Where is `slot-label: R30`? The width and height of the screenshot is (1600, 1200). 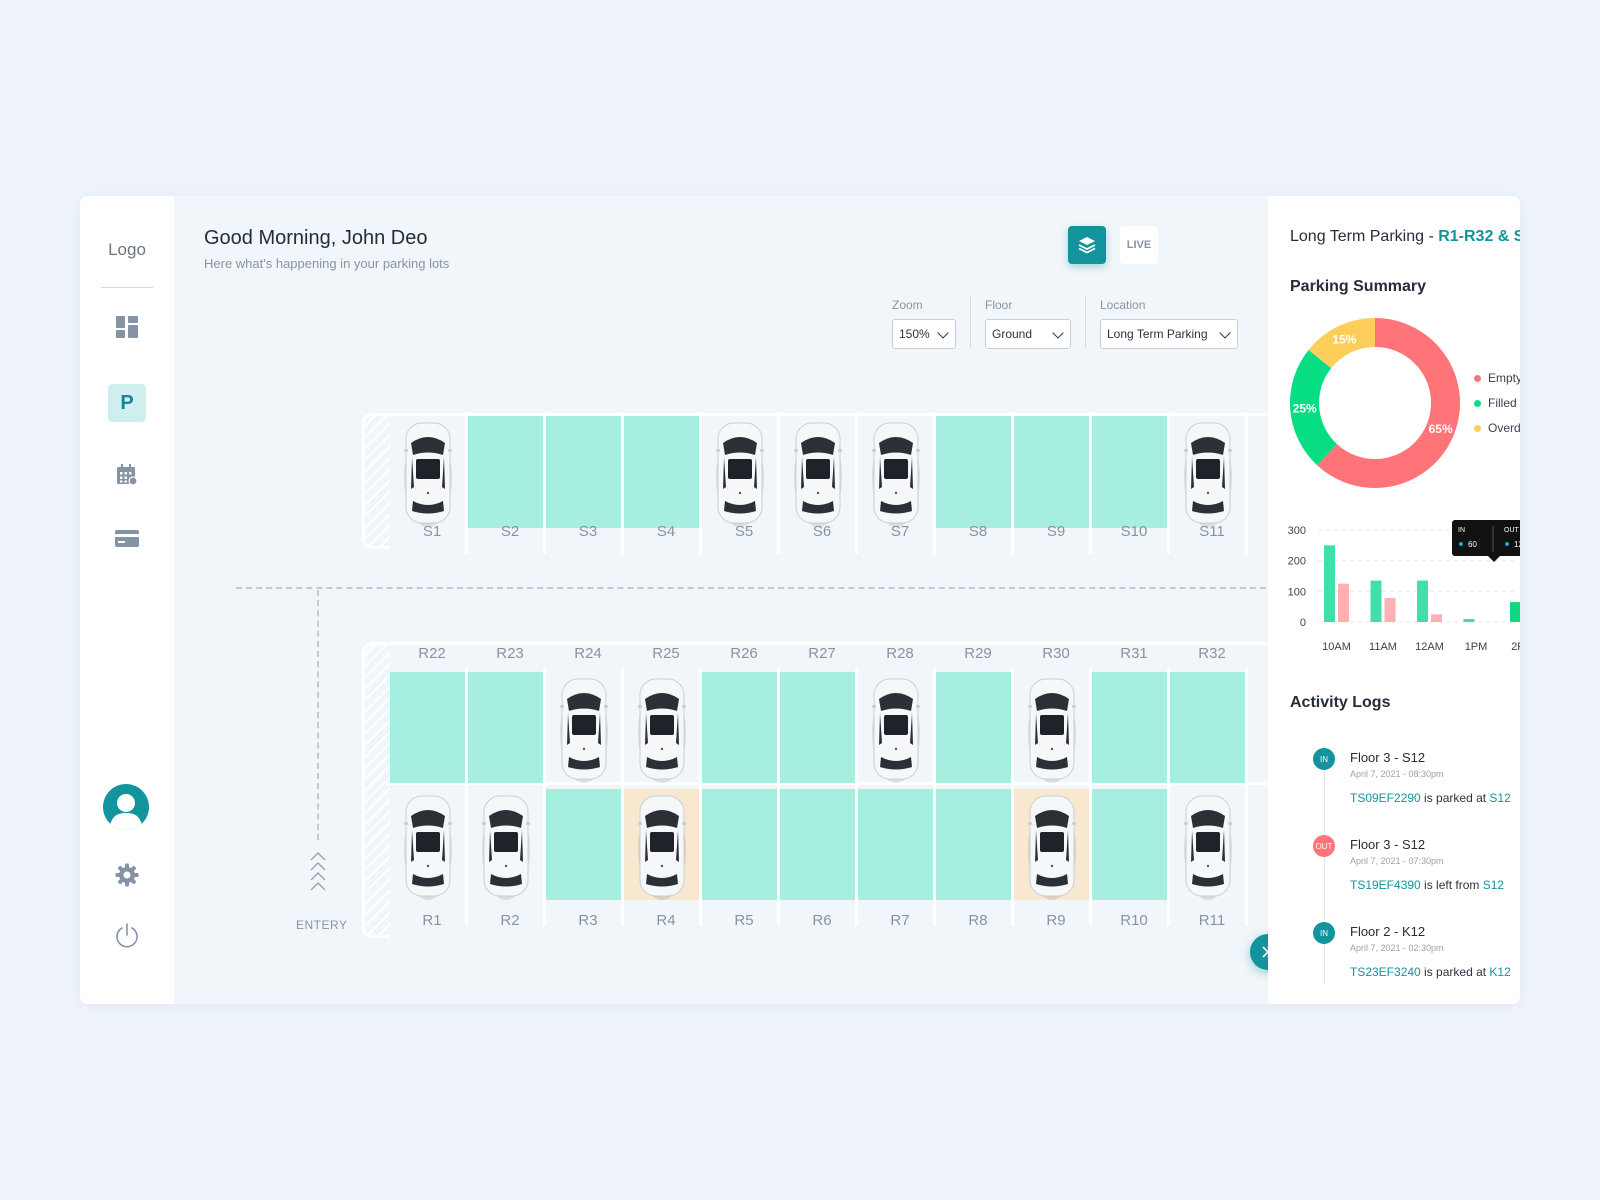
slot-label: R30 is located at coordinates (1056, 653).